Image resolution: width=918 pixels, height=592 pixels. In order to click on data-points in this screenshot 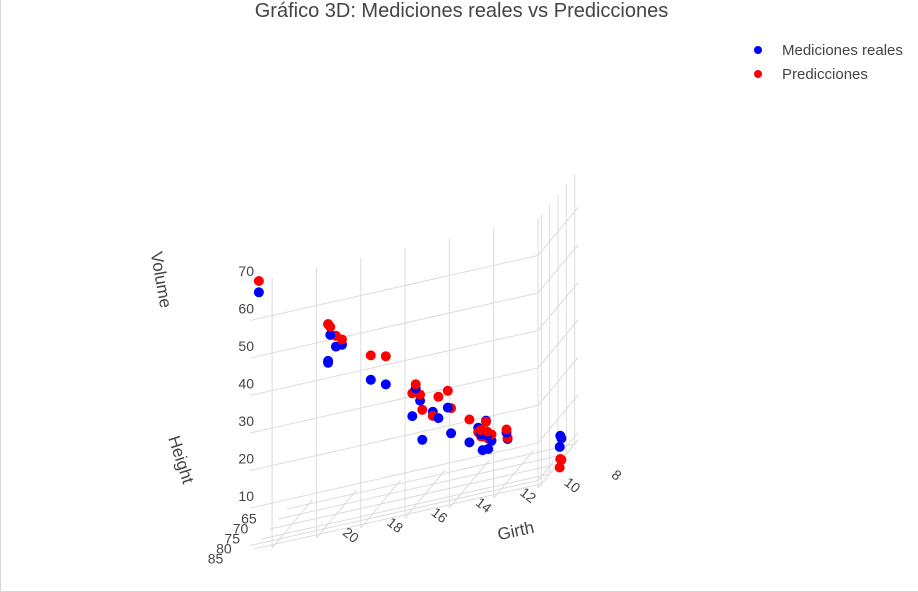, I will do `click(410, 374)`.